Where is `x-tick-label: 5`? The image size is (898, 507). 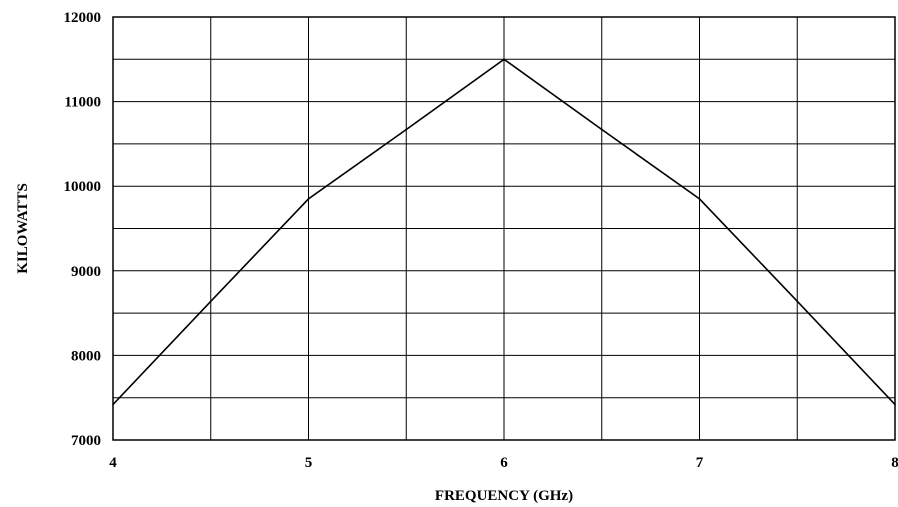 x-tick-label: 5 is located at coordinates (309, 463).